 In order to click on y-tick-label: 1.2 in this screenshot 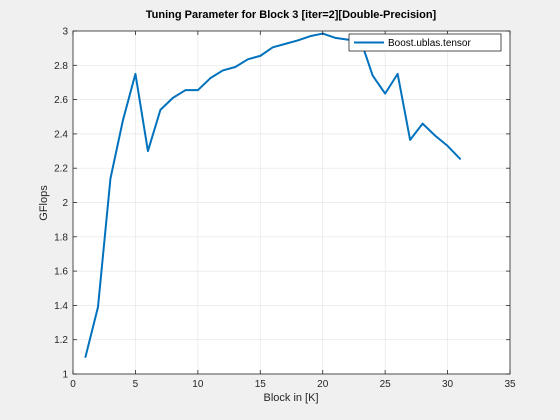, I will do `click(61, 340)`.